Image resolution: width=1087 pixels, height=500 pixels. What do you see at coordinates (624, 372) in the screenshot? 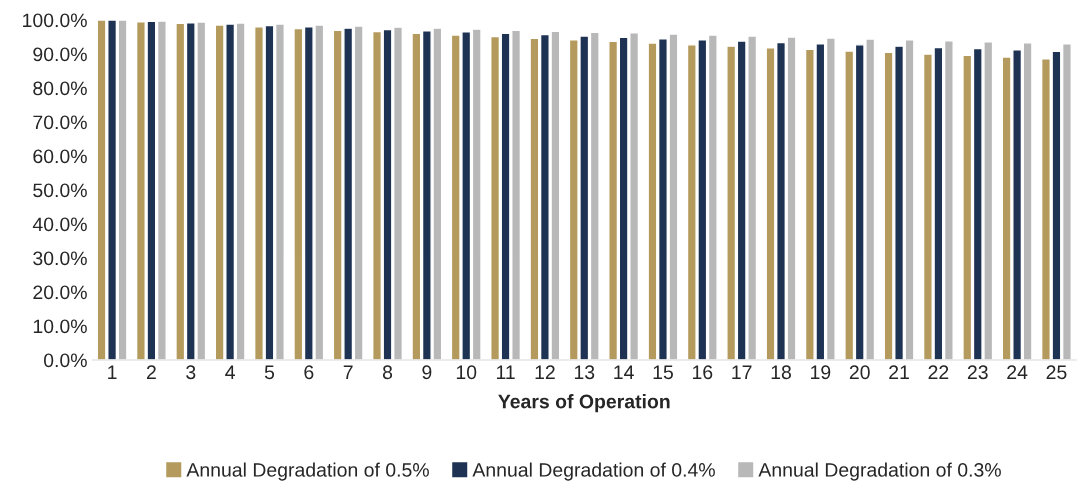
I see `x-tick-label: 14` at bounding box center [624, 372].